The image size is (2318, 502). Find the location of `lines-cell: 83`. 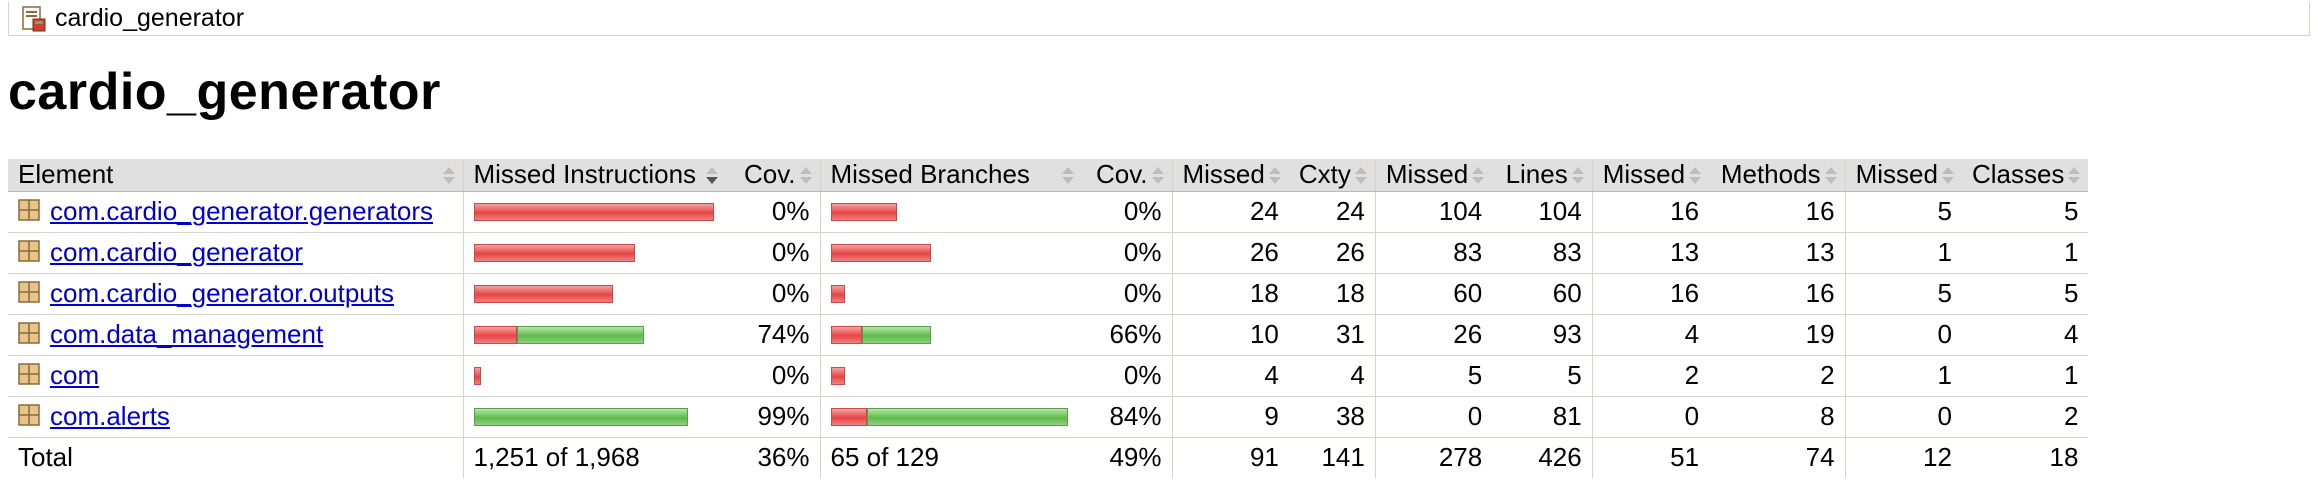

lines-cell: 83 is located at coordinates (1542, 253).